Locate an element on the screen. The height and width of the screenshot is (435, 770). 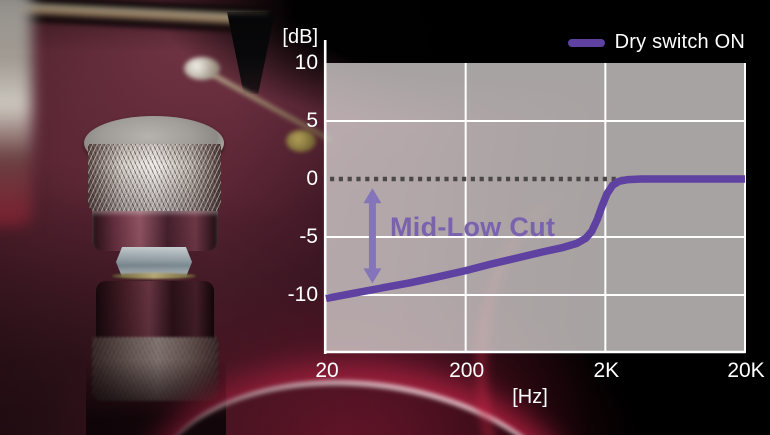
y-tick-label: -10 is located at coordinates (302, 294).